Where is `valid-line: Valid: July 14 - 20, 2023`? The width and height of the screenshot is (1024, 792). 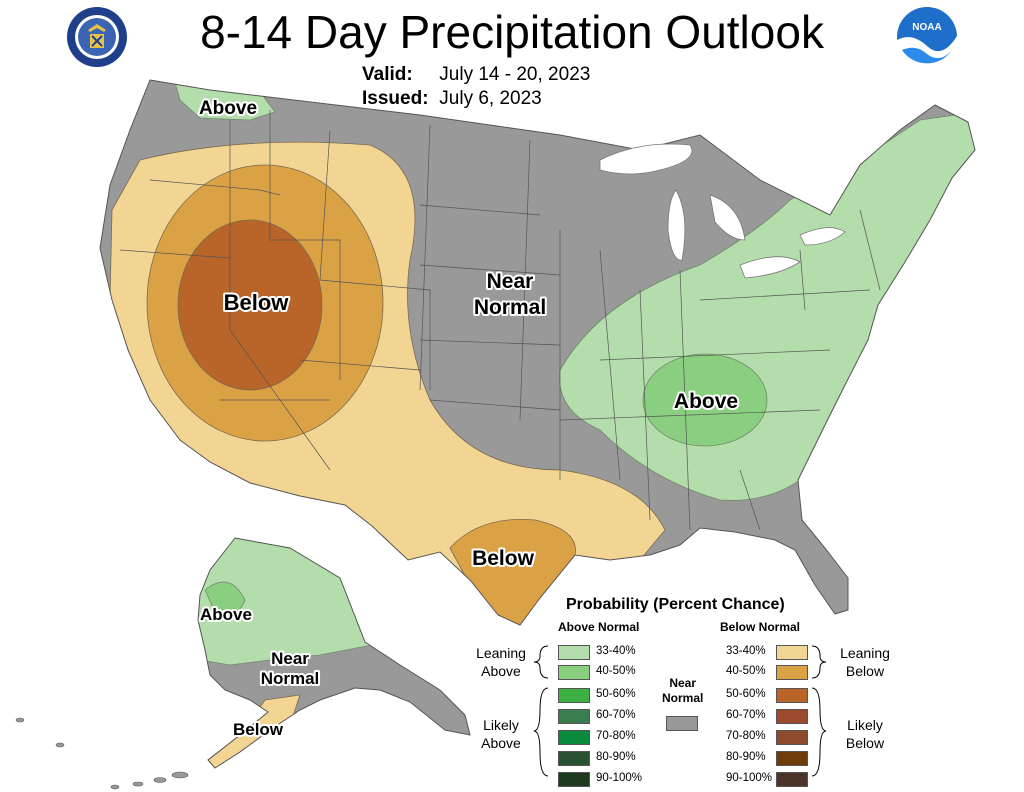 valid-line: Valid: July 14 - 20, 2023 is located at coordinates (476, 75).